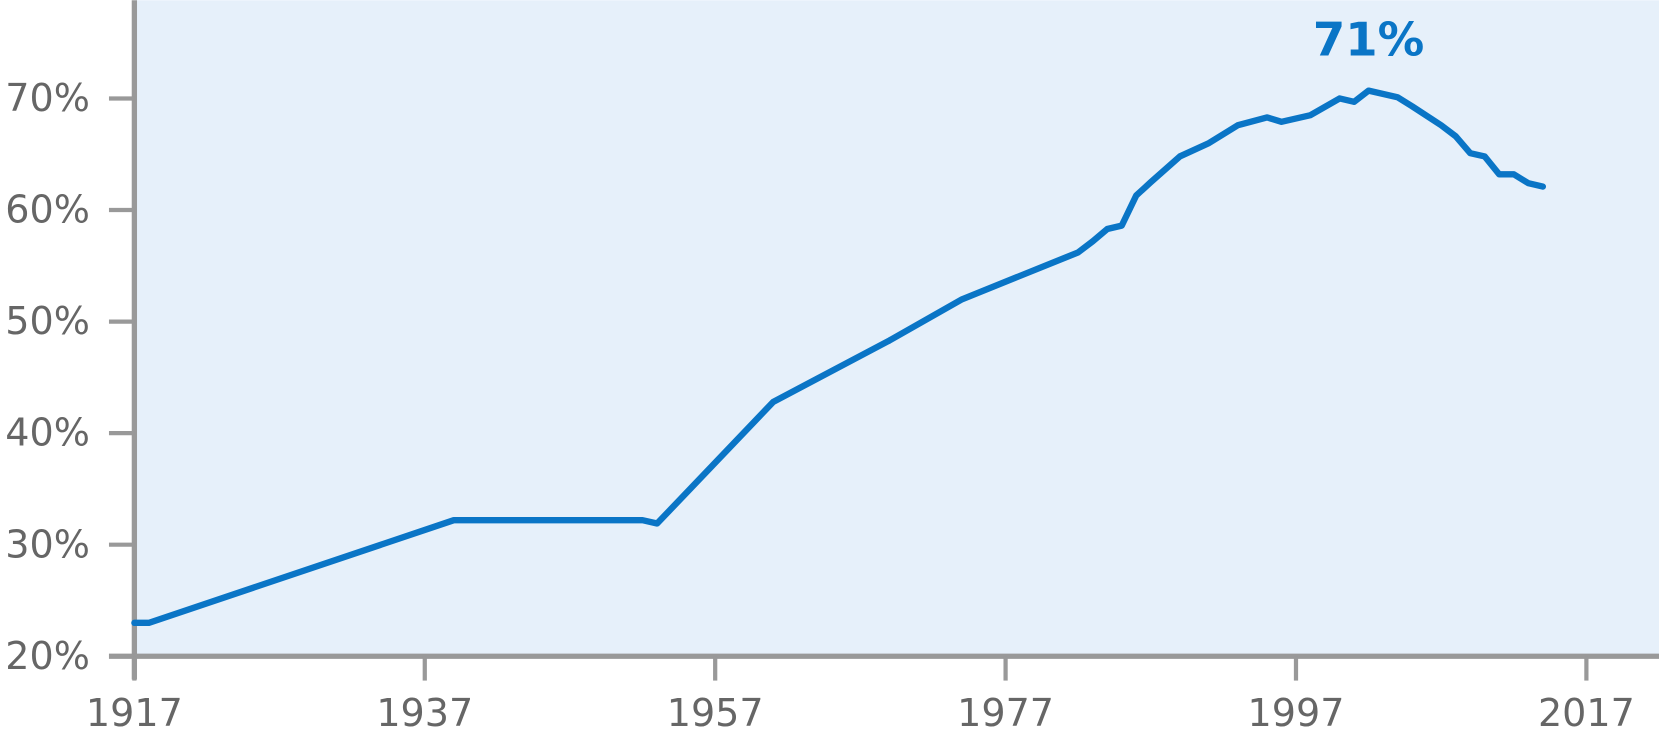  Describe the element at coordinates (1368, 40) in the screenshot. I see `annotation: 71%` at that location.